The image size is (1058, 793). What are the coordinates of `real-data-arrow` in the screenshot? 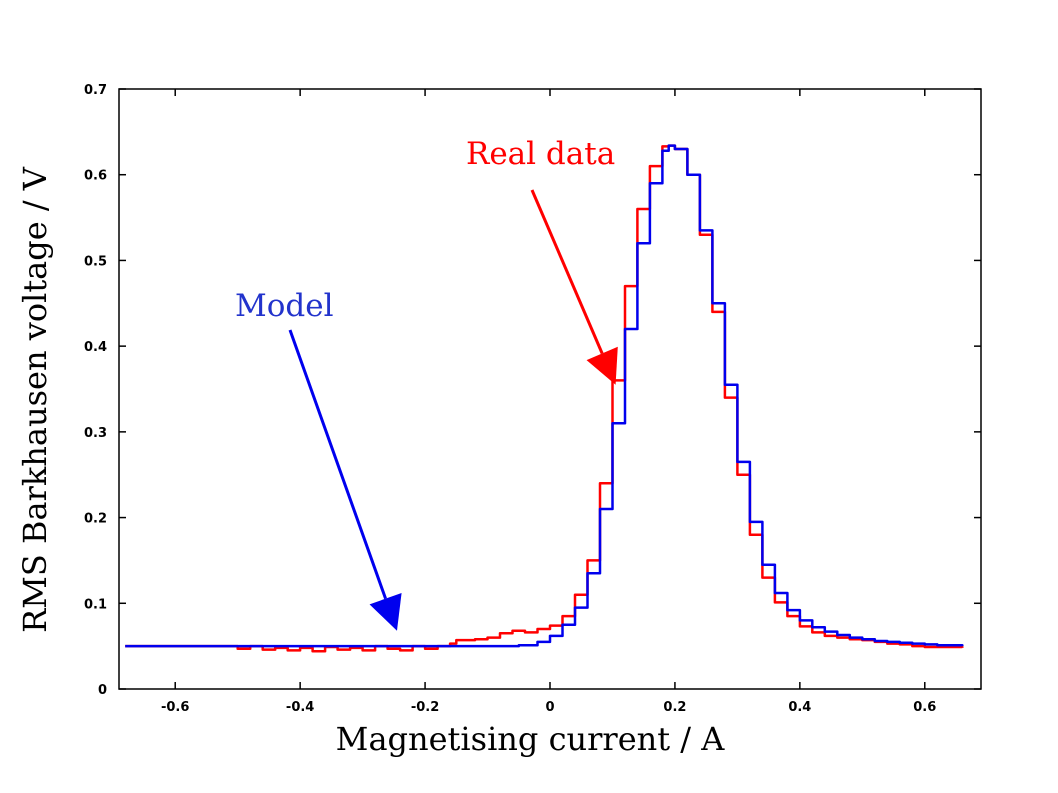 It's located at (567, 272).